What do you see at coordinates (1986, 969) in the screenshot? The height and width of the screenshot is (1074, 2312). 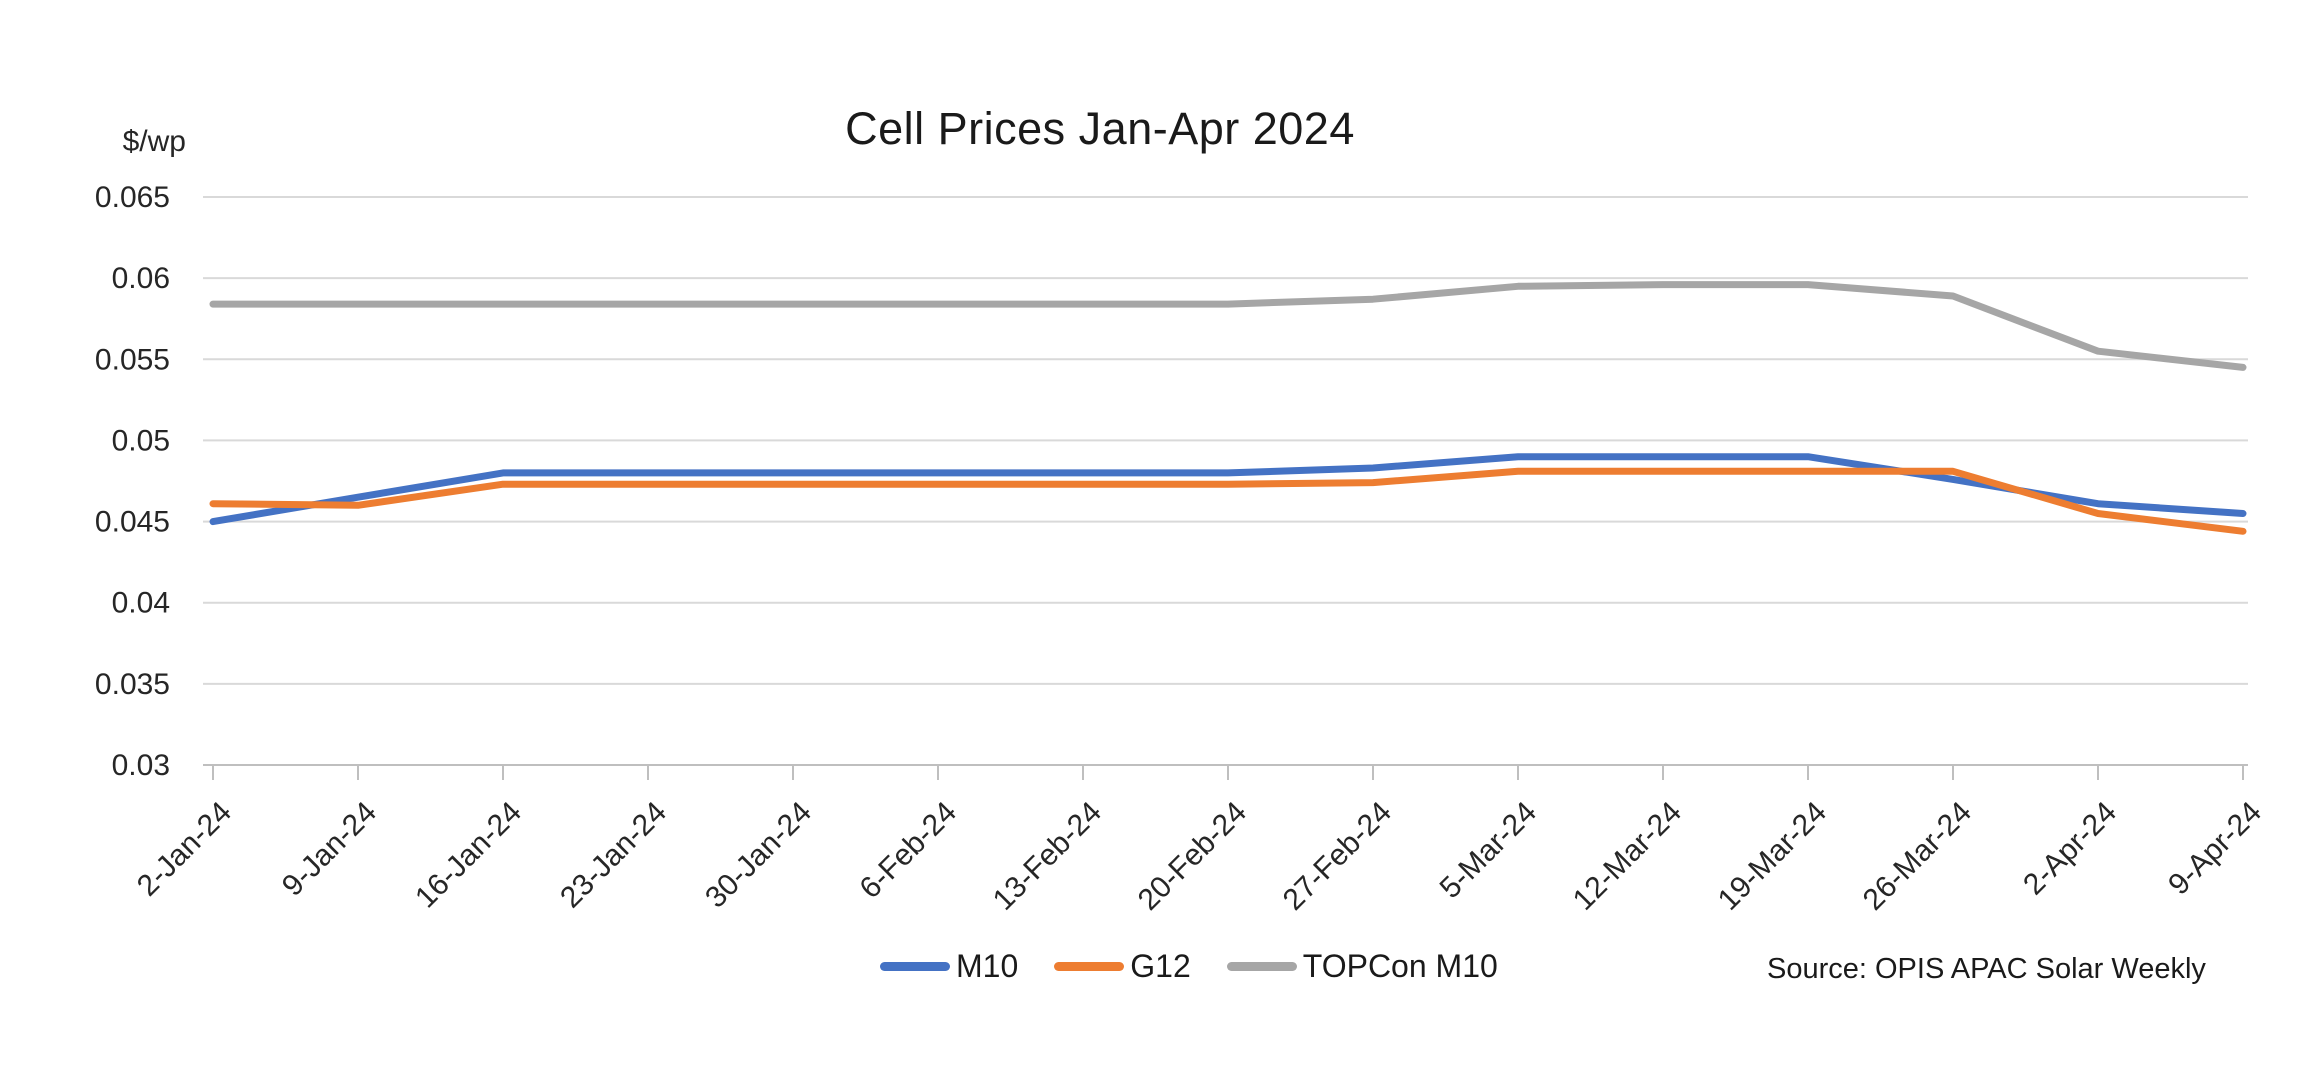 I see `source-attribution: Source: OPIS APAC Solar Weekly` at bounding box center [1986, 969].